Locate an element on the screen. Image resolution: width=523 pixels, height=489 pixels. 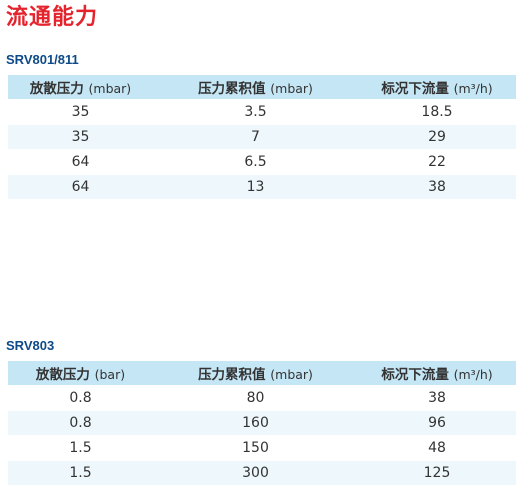
table-cell: 3.5 is located at coordinates (255, 112).